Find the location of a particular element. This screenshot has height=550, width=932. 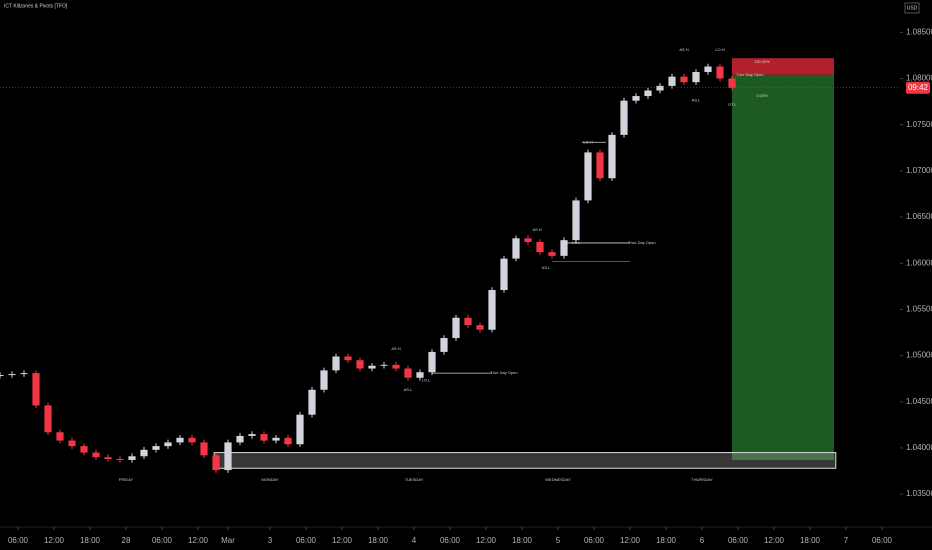

session-label: THURSDAY is located at coordinates (702, 479).